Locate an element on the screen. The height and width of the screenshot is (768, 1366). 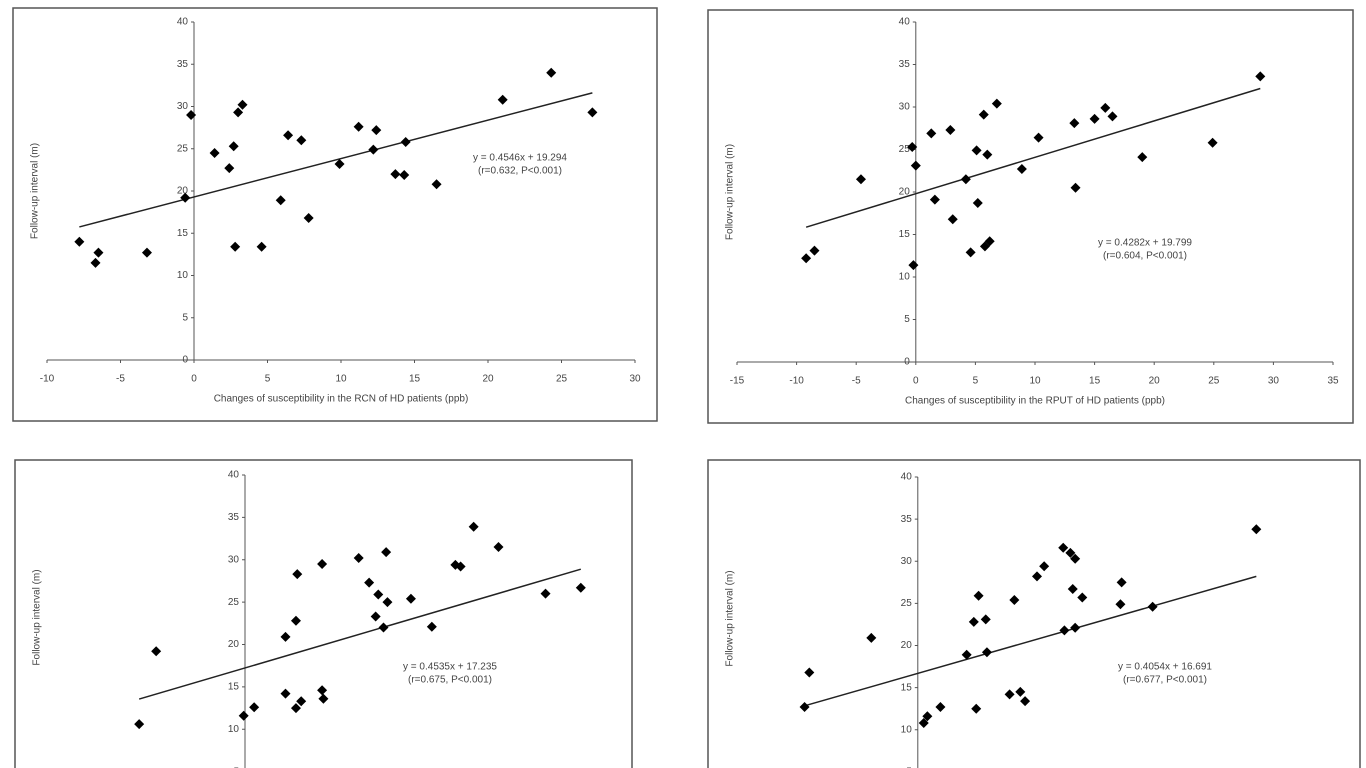
x-tick-label: 0 is located at coordinates (194, 379).